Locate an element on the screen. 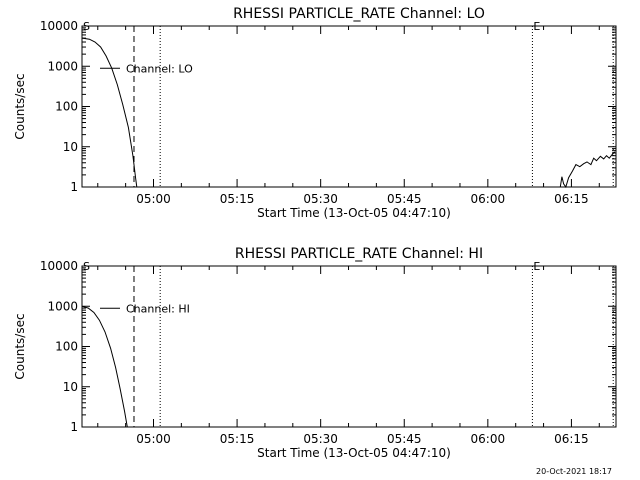 The height and width of the screenshot is (480, 640). legend-label: Channel: LO is located at coordinates (159, 68).